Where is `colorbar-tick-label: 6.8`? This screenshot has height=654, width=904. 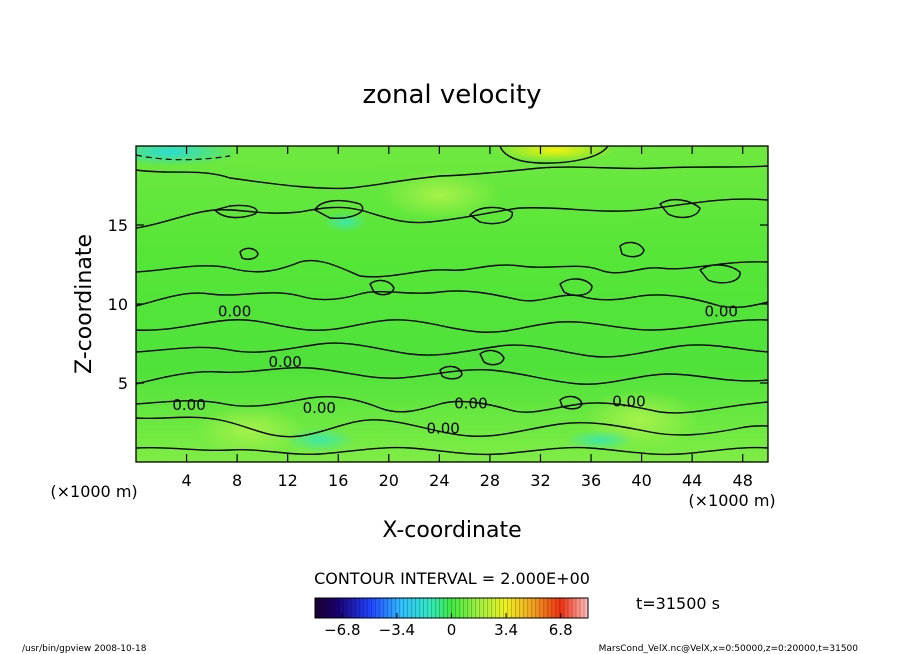
colorbar-tick-label: 6.8 is located at coordinates (561, 630).